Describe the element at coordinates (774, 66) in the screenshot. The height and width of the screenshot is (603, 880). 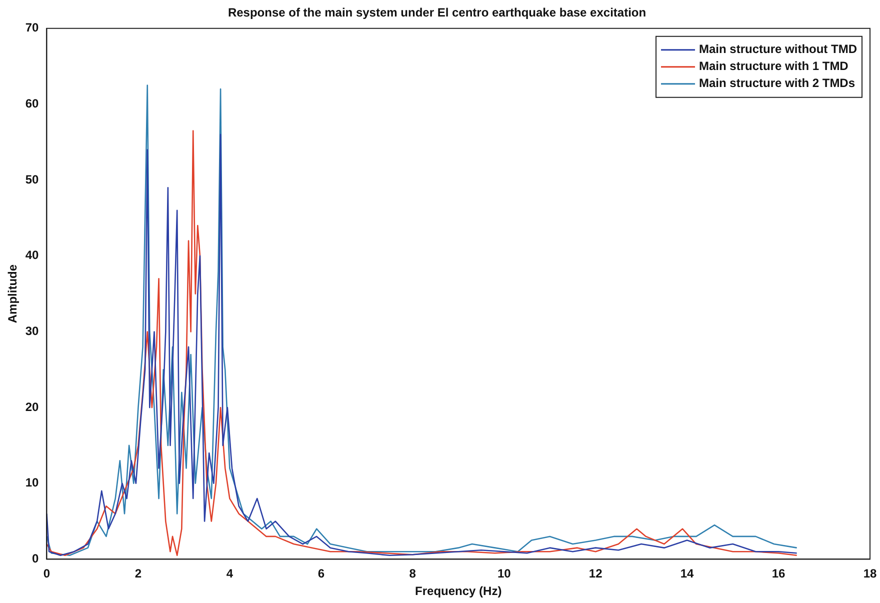
I see `legend-label: Main structure with 1 TMD` at that location.